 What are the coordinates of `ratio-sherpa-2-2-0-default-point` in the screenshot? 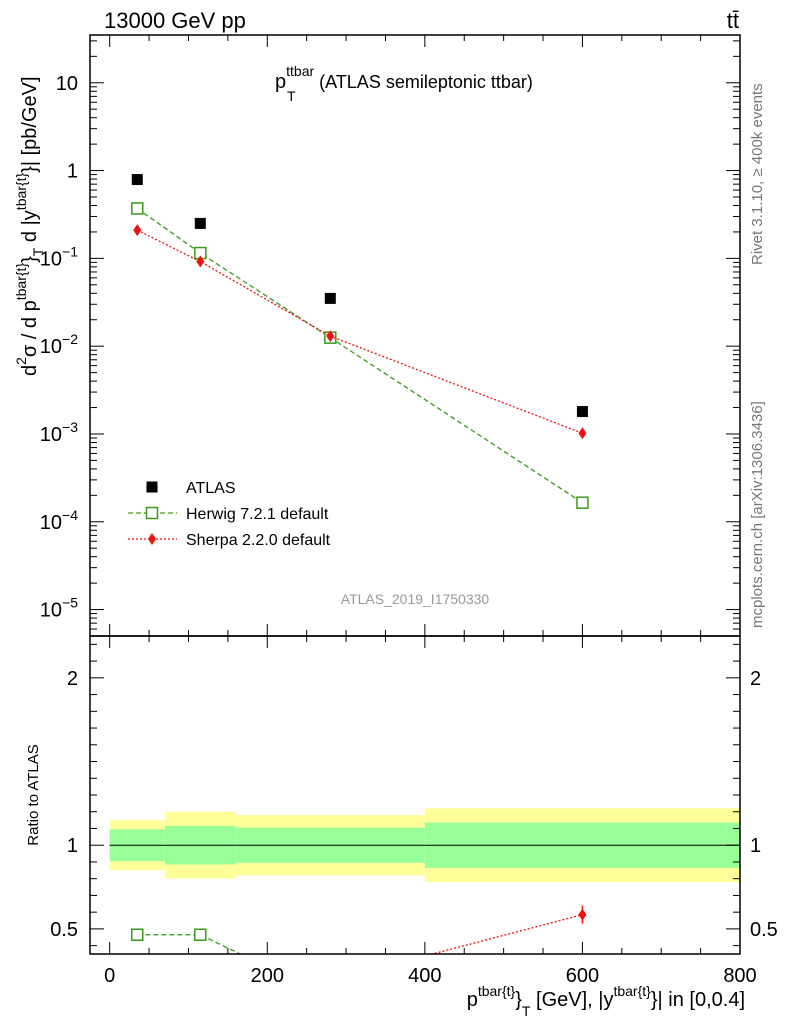 It's located at (582, 914).